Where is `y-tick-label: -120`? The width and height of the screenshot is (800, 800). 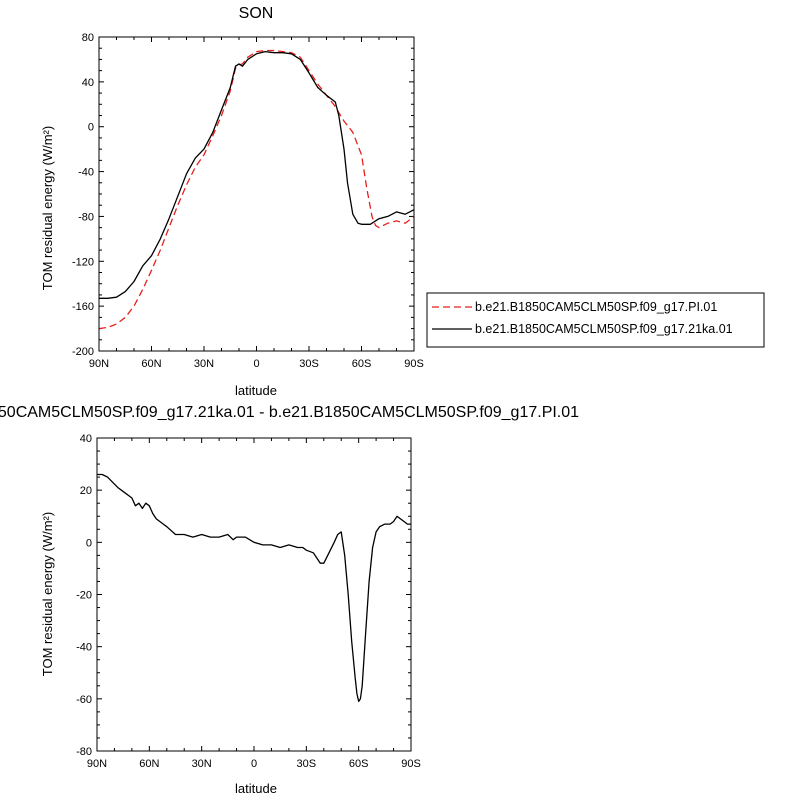
y-tick-label: -120 is located at coordinates (83, 262).